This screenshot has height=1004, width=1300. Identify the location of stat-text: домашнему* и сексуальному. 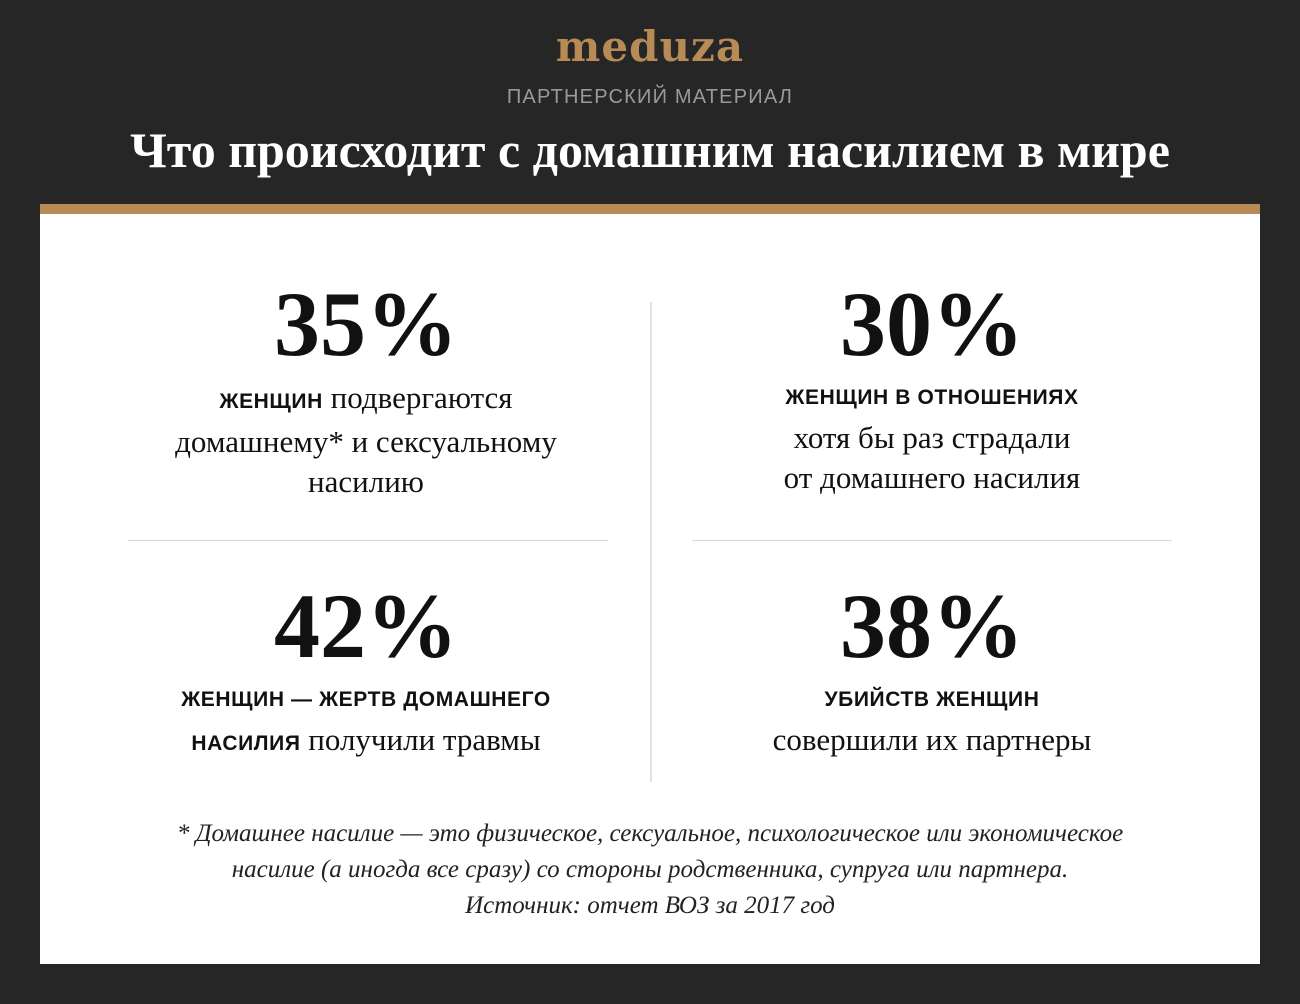
(366, 441).